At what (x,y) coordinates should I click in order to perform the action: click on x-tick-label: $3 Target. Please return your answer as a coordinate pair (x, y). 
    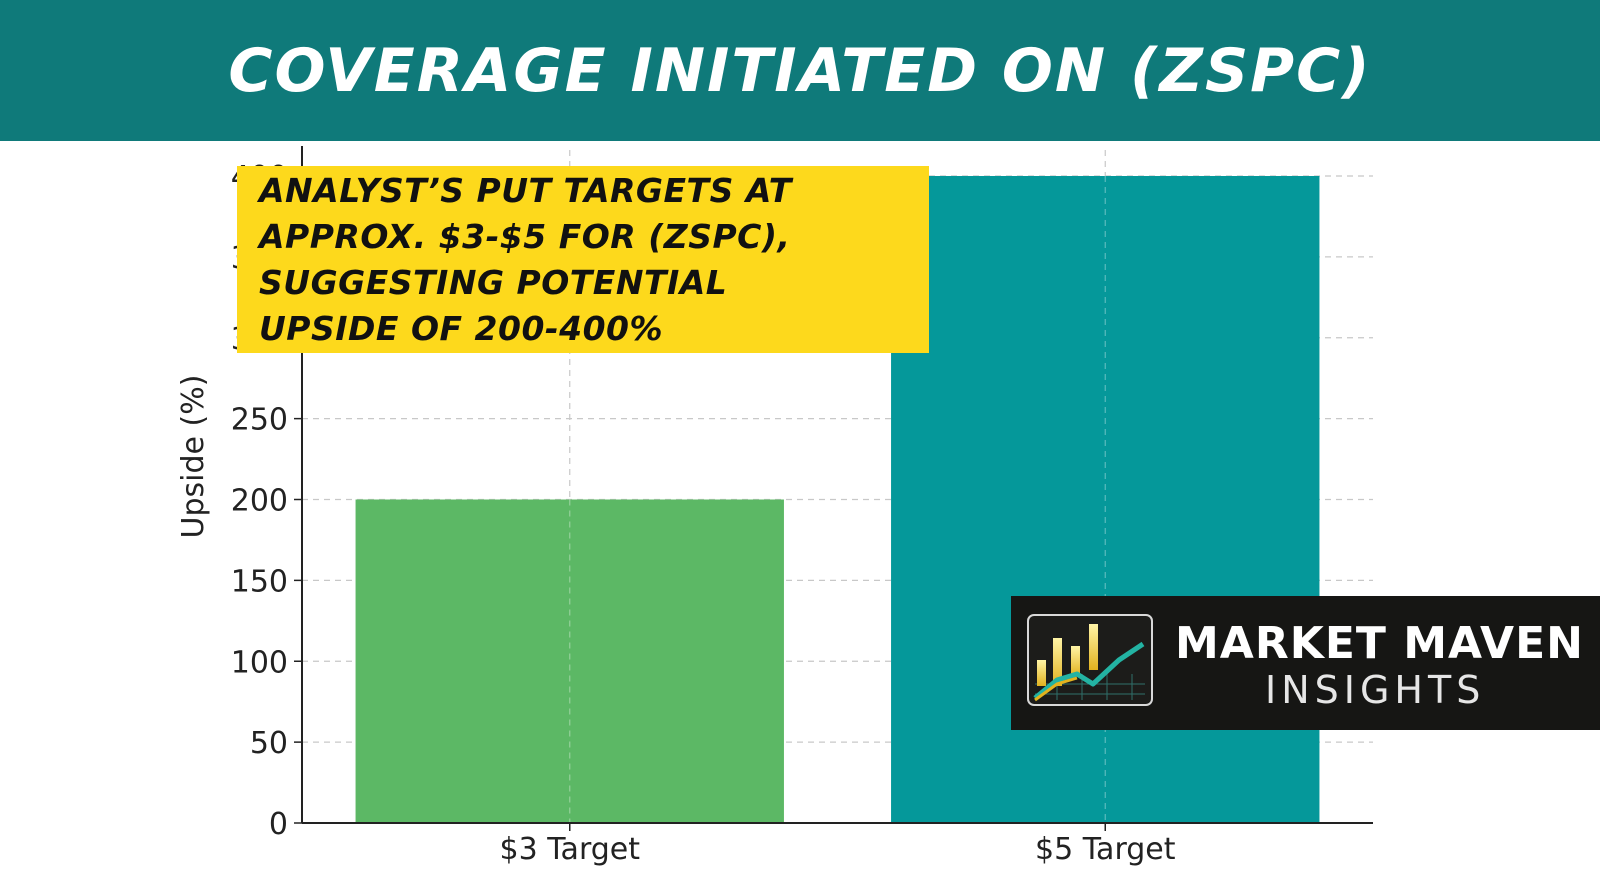
    Looking at the image, I should click on (569, 849).